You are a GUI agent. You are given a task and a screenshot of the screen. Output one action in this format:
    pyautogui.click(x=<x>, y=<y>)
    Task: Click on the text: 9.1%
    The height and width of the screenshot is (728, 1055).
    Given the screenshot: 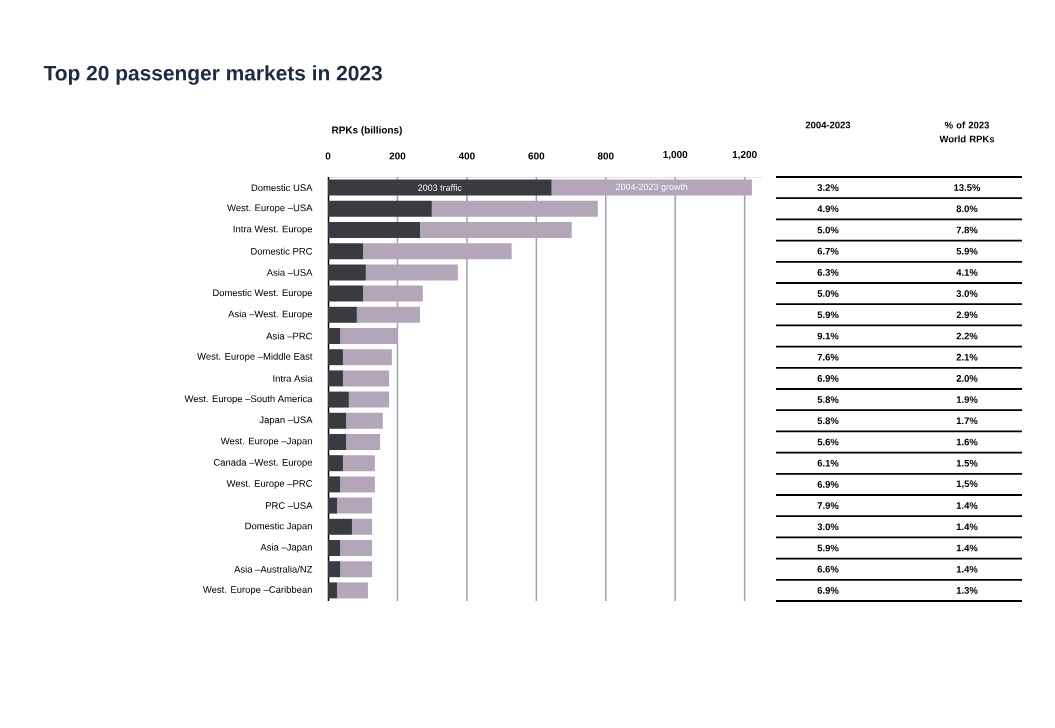 What is the action you would take?
    pyautogui.click(x=828, y=336)
    